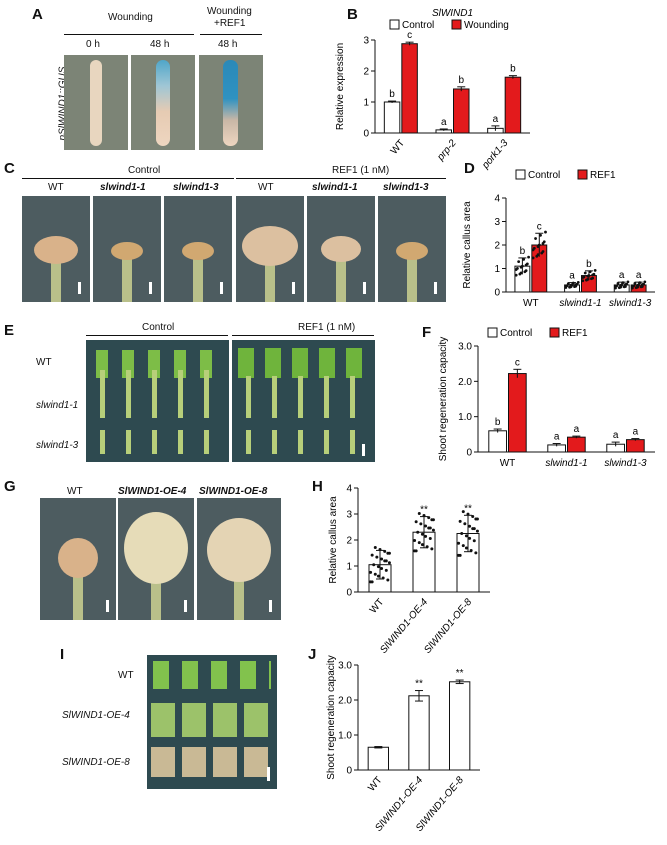 Image resolution: width=667 pixels, height=845 pixels. I want to click on panel-h-label: H, so click(317, 486).